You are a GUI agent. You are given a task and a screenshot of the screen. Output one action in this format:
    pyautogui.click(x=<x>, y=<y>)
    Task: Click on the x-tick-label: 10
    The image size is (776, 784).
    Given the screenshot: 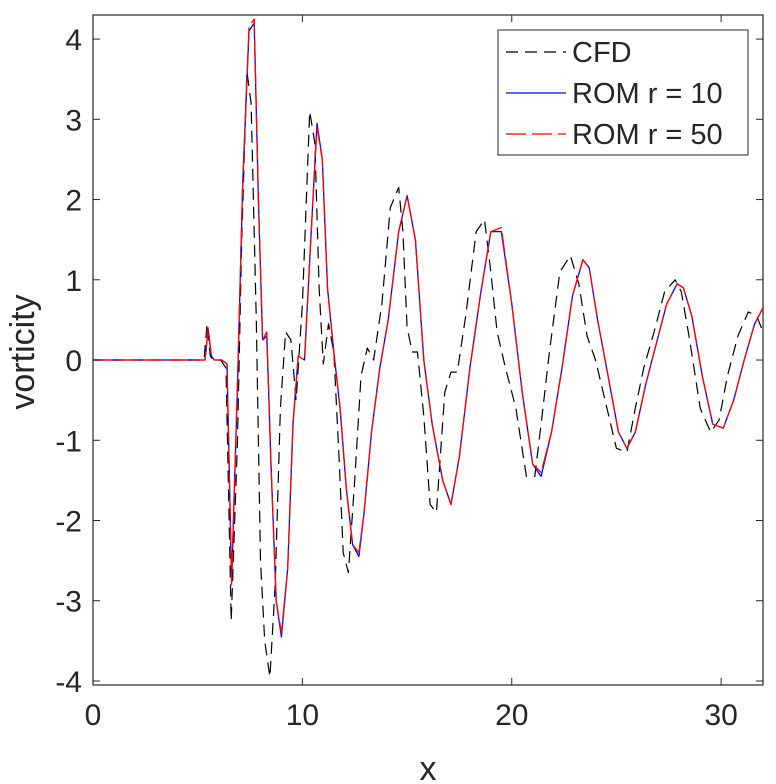 What is the action you would take?
    pyautogui.click(x=302, y=715)
    